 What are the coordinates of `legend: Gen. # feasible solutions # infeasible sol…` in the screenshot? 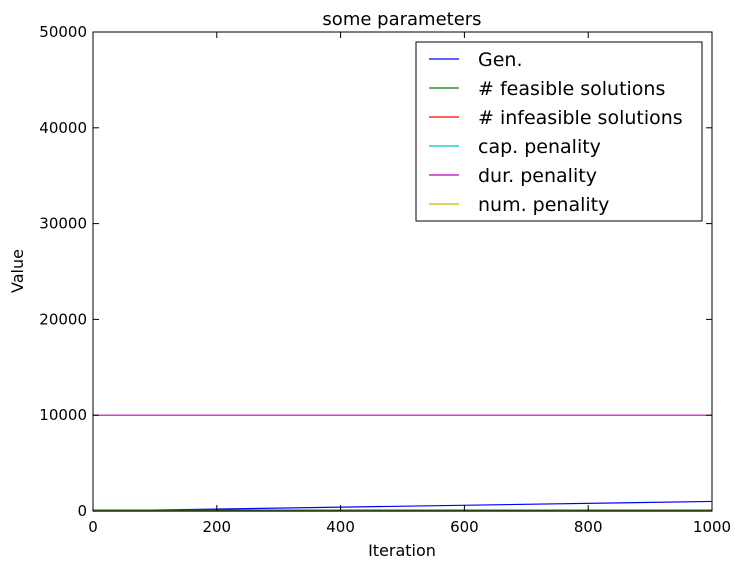 It's located at (559, 131).